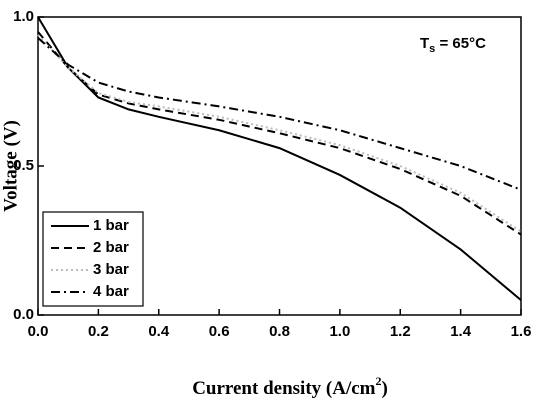 Image resolution: width=536 pixels, height=412 pixels. Describe the element at coordinates (461, 331) in the screenshot. I see `x-tick-label: 1.4` at that location.